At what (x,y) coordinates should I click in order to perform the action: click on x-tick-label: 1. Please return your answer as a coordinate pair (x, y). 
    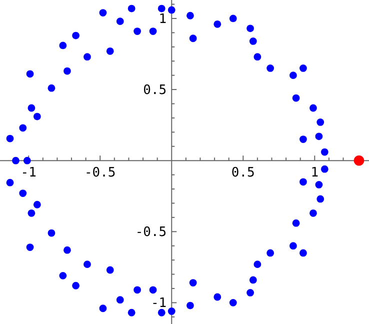
    Looking at the image, I should click on (314, 173).